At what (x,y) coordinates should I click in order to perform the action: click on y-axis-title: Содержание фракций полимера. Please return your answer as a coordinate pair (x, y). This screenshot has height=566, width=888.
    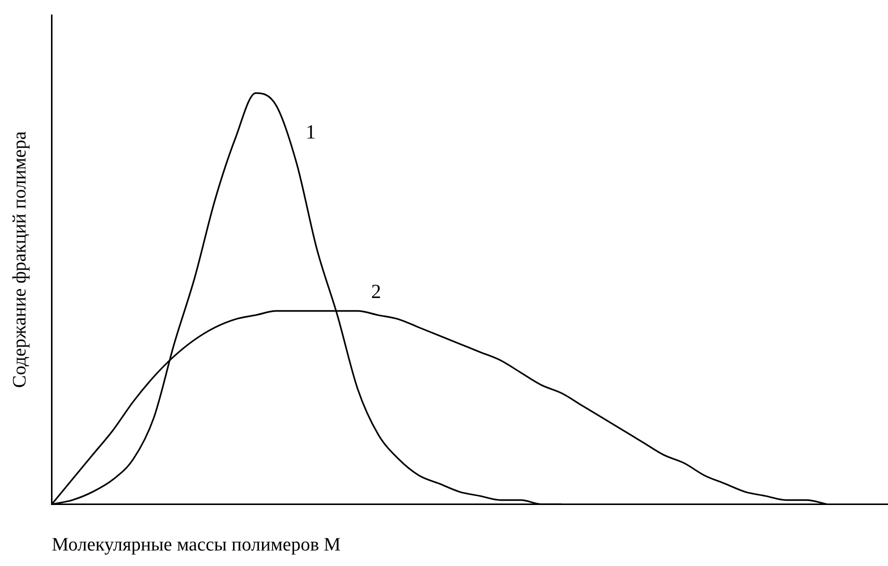
    Looking at the image, I should click on (19, 259).